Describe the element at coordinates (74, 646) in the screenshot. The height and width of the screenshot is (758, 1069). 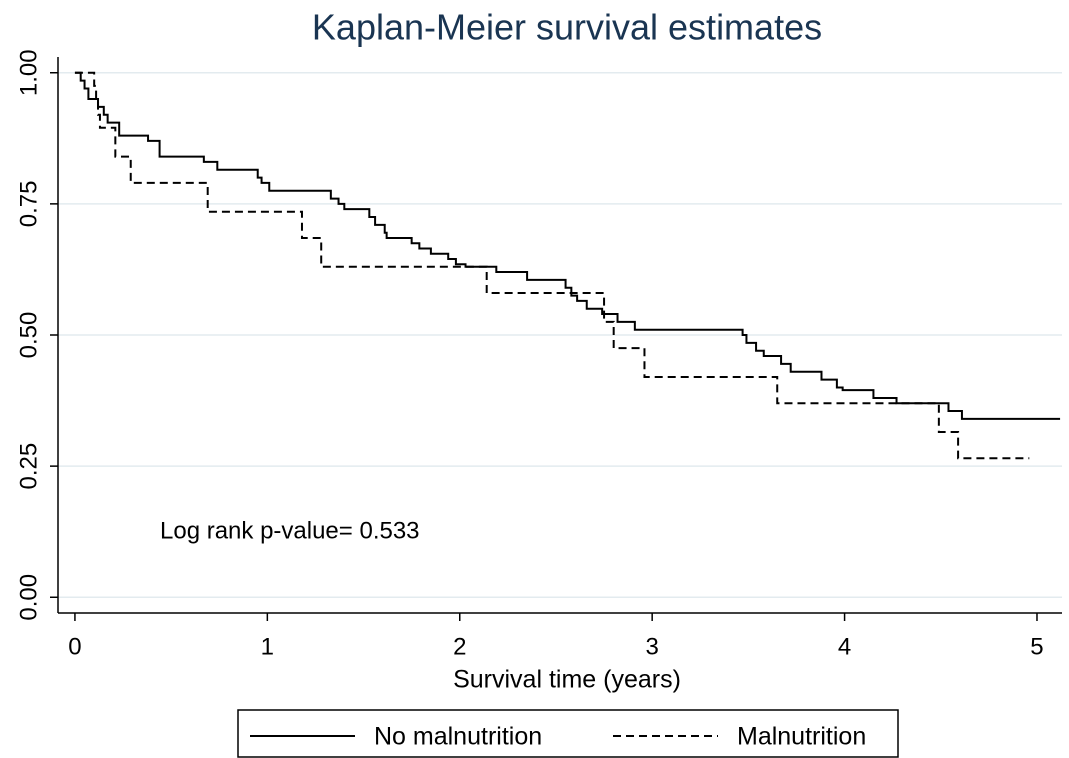
I see `x-tick-label: 0` at that location.